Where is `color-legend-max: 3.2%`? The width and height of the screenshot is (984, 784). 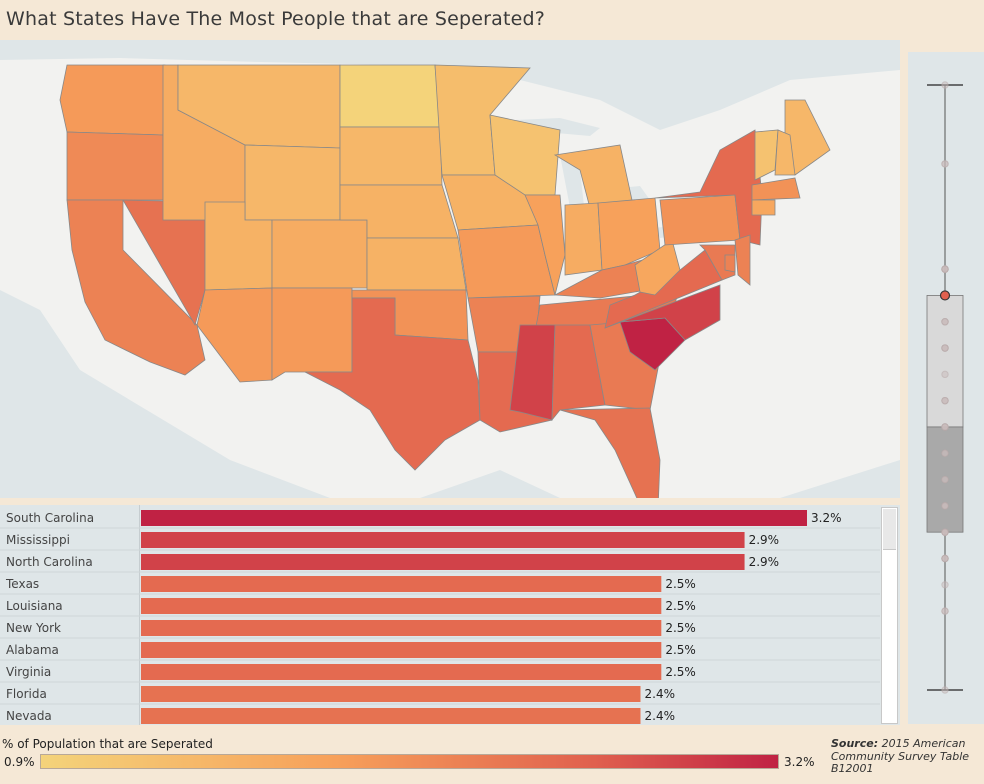
color-legend-max: 3.2% is located at coordinates (799, 762).